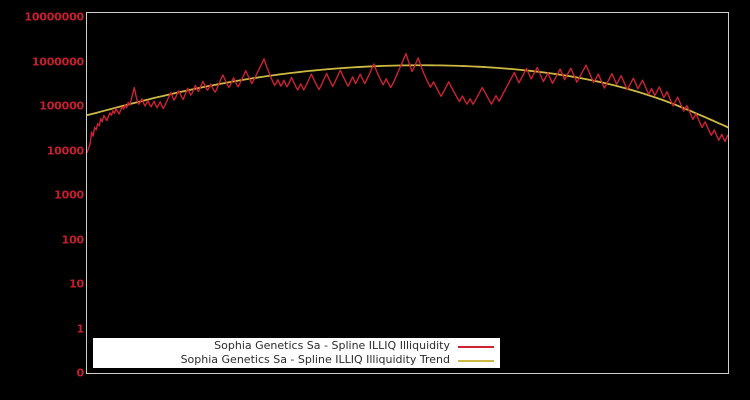 The height and width of the screenshot is (400, 750). I want to click on legend-swatch-illiquidity, so click(476, 346).